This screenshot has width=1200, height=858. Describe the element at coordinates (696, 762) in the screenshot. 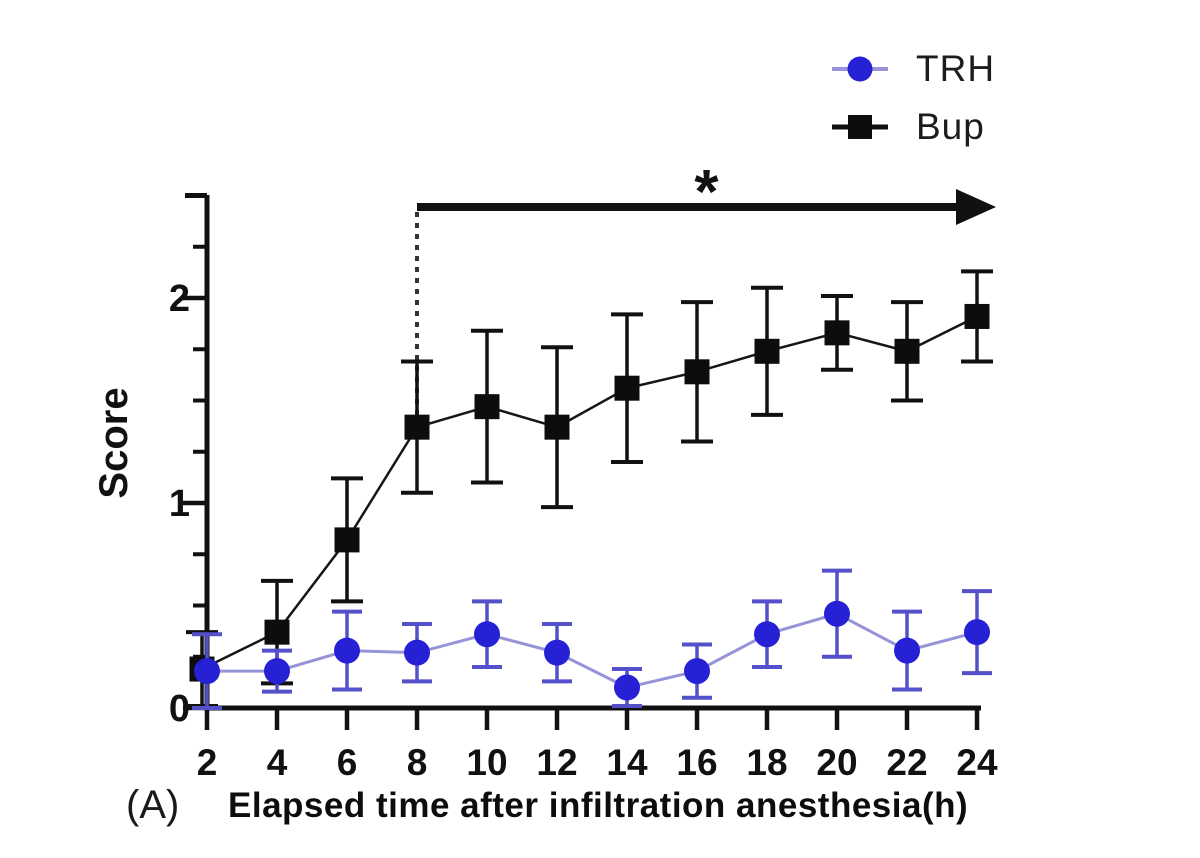

I see `x-tick-label: 16` at that location.